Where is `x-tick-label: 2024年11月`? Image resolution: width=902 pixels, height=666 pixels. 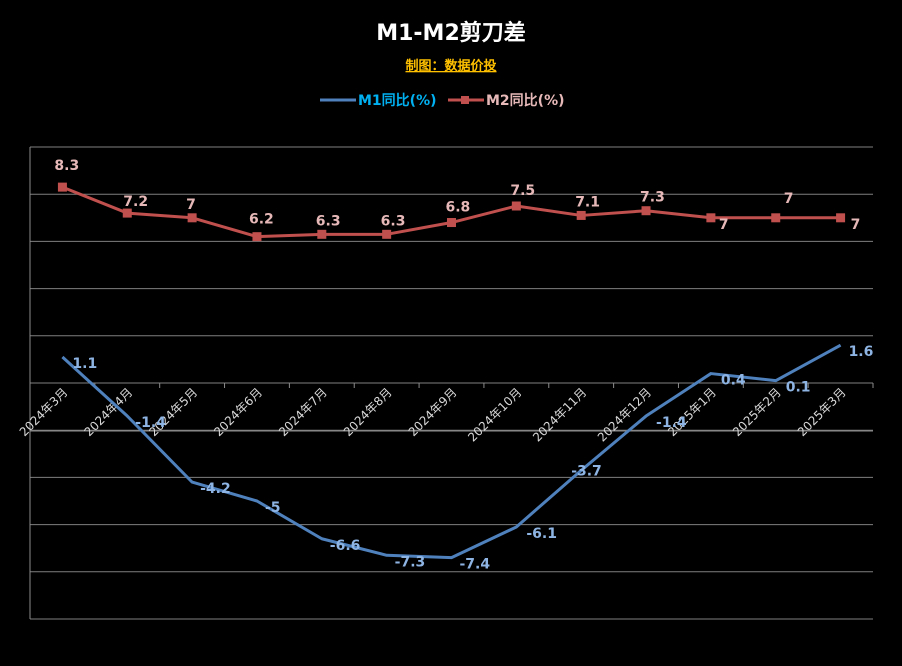 x-tick-label: 2024年11月 is located at coordinates (559, 414).